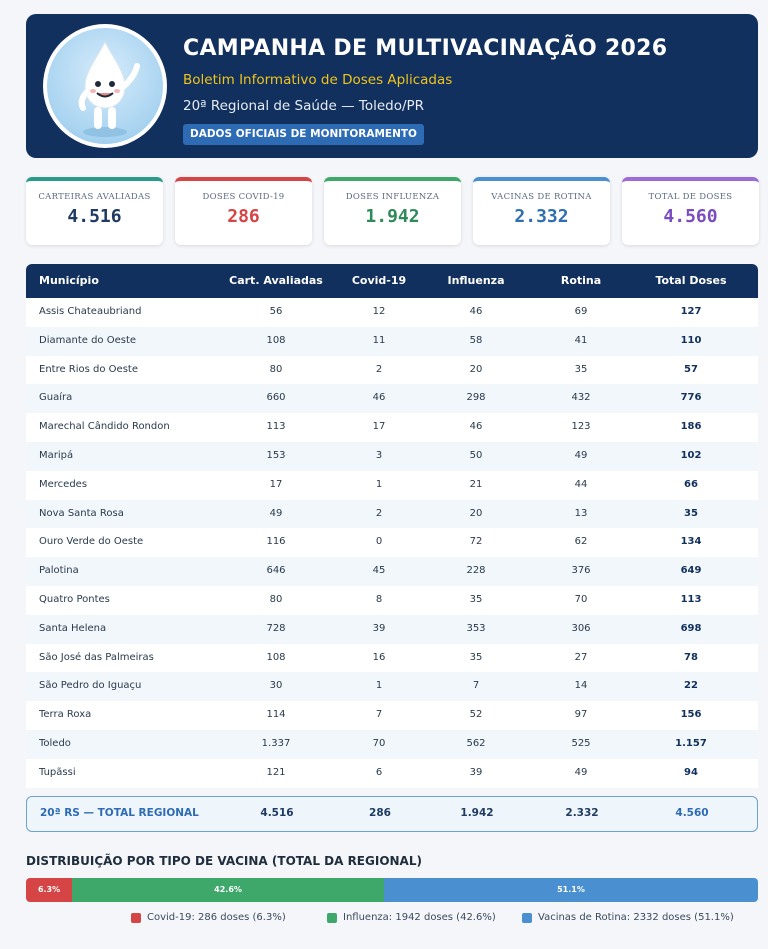 This screenshot has width=768, height=949. I want to click on table-cell: 649, so click(691, 571).